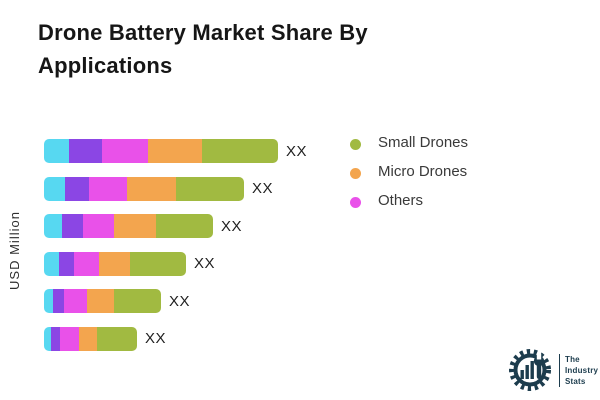 The height and width of the screenshot is (400, 600). I want to click on y-axis-label: USD Million, so click(14, 250).